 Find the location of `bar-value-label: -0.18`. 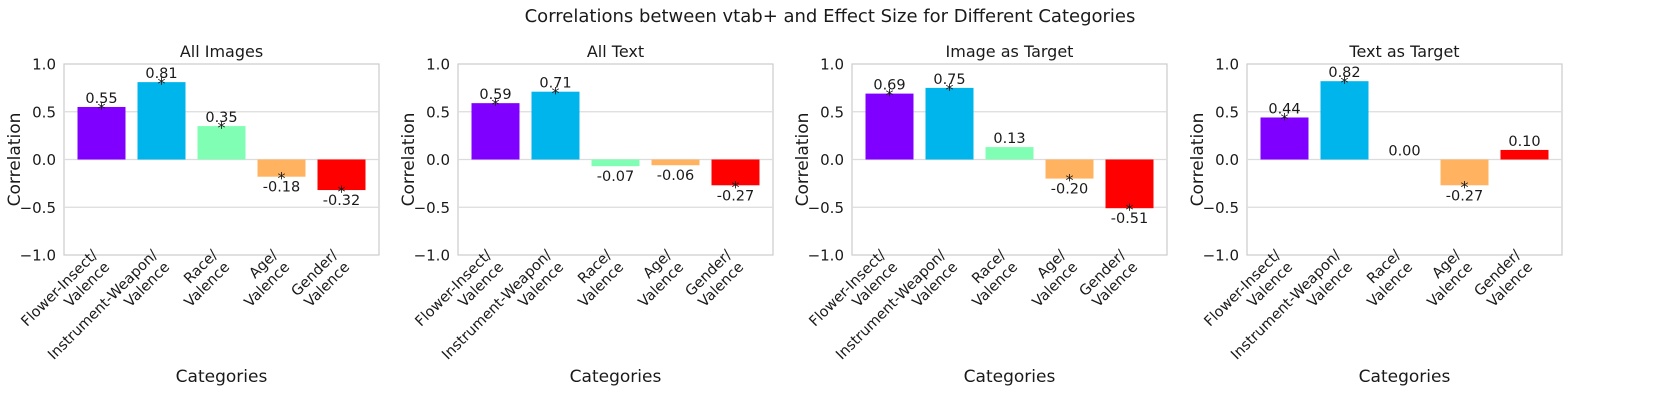

bar-value-label: -0.18 is located at coordinates (282, 188).